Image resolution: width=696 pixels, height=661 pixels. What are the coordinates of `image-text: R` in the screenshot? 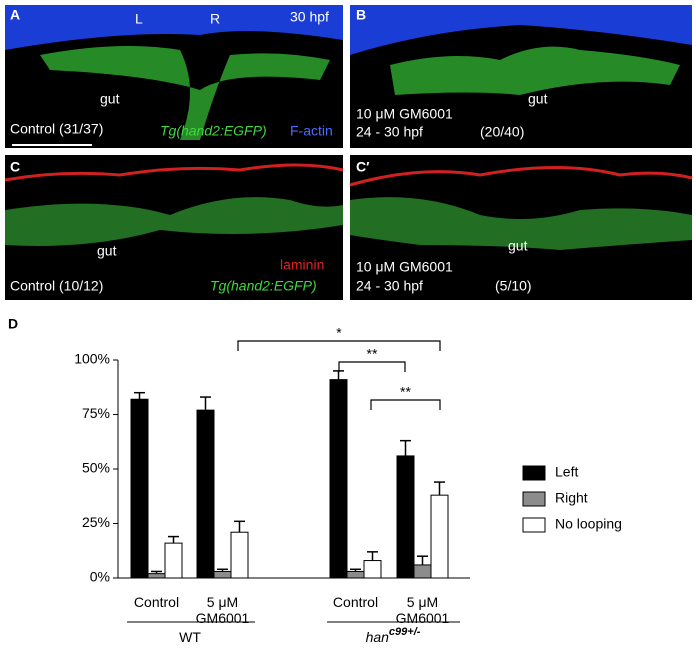 It's located at (215, 19).